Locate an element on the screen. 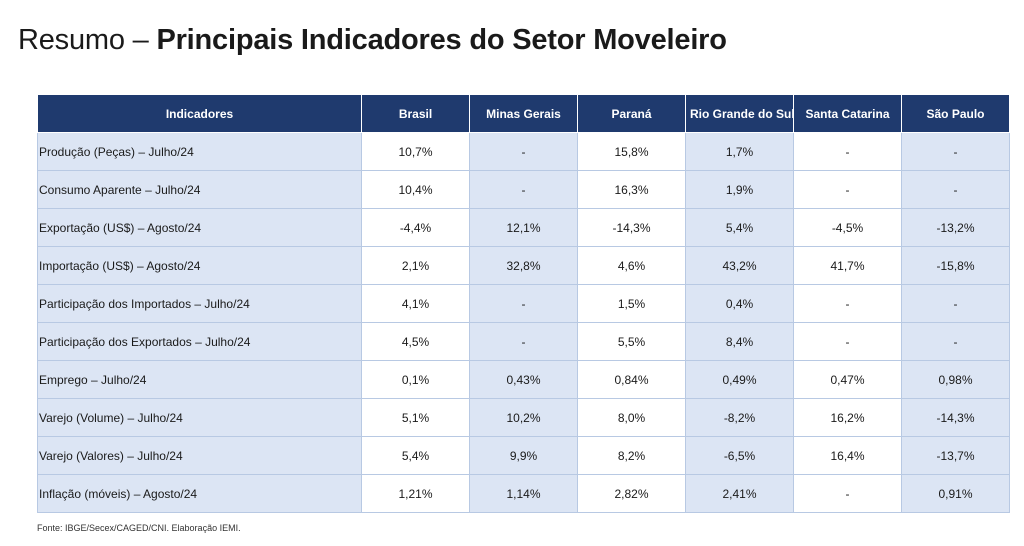 The image size is (1024, 546). cell-parana: 16,3% is located at coordinates (631, 189).